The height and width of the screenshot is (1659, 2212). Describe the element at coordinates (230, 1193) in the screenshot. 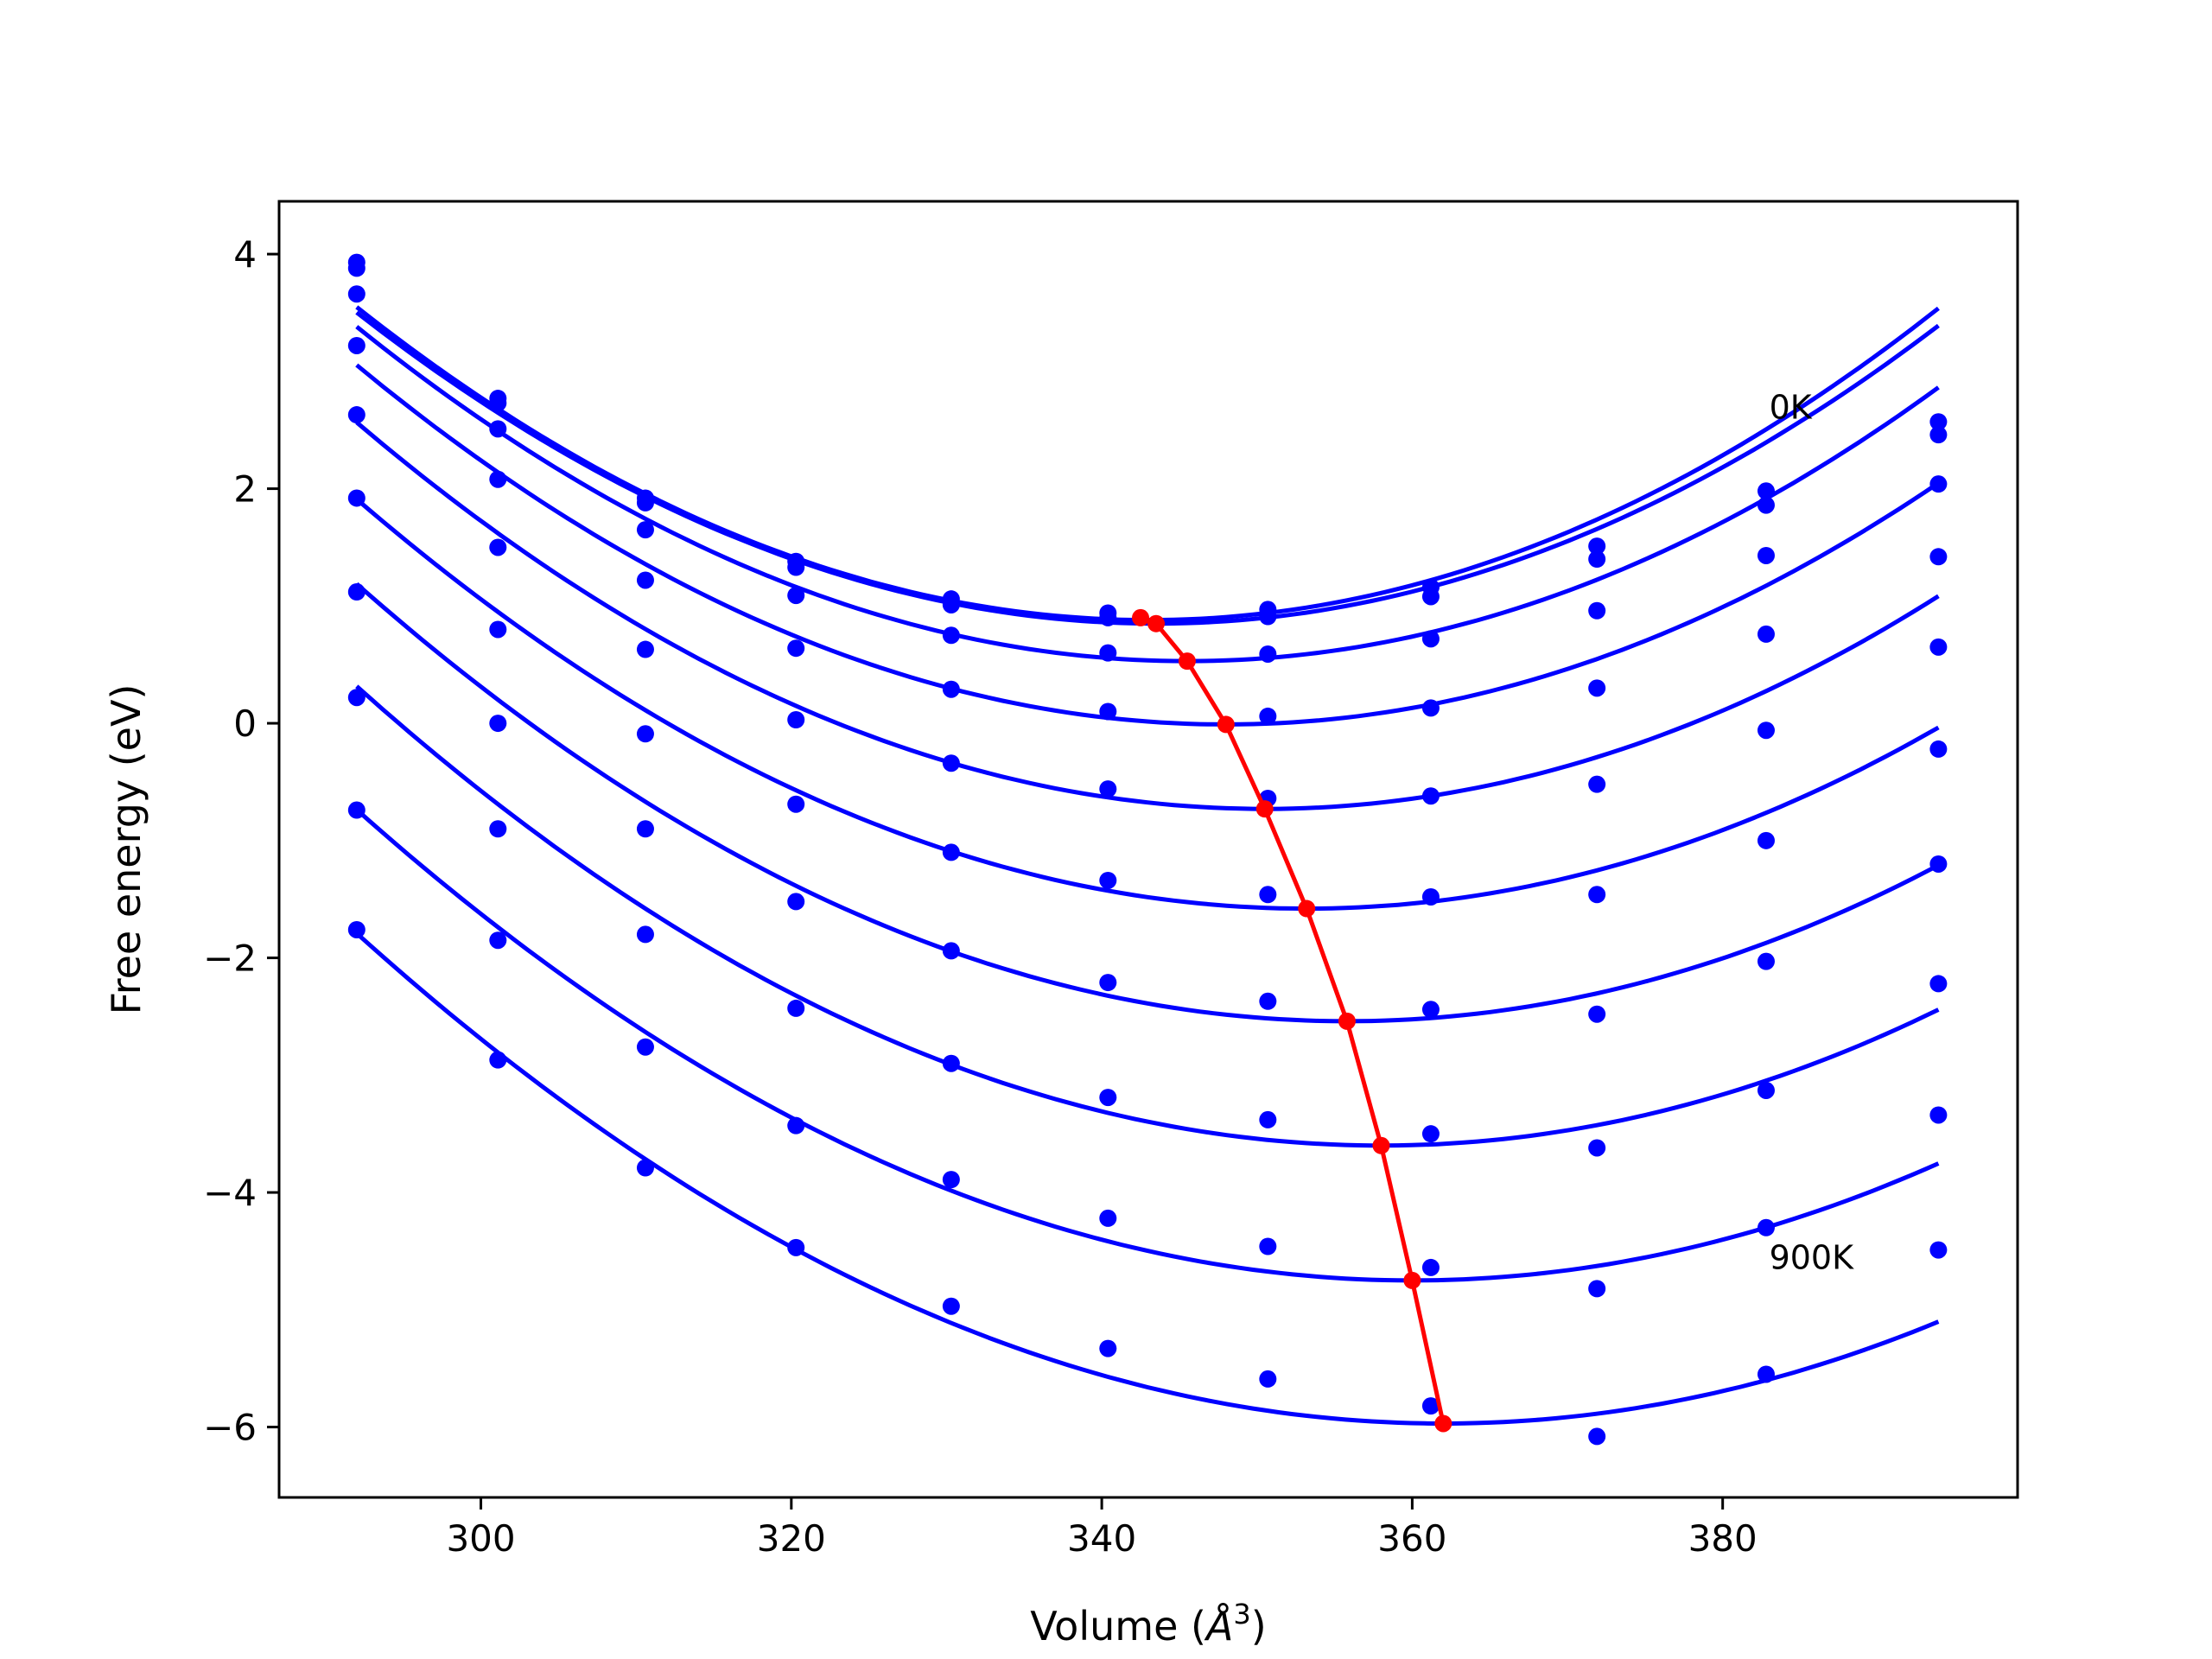

I see `y-tick-label-4: −4` at that location.